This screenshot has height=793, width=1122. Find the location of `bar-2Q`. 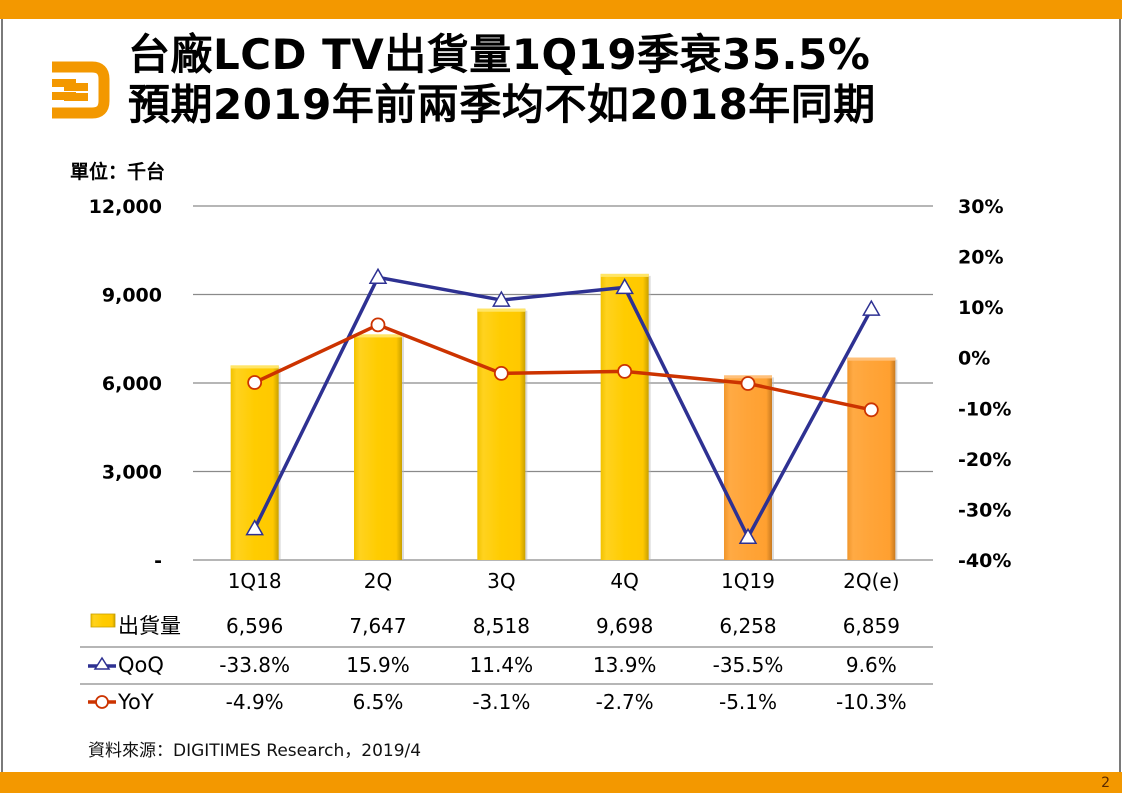

bar-2Q is located at coordinates (378, 447).